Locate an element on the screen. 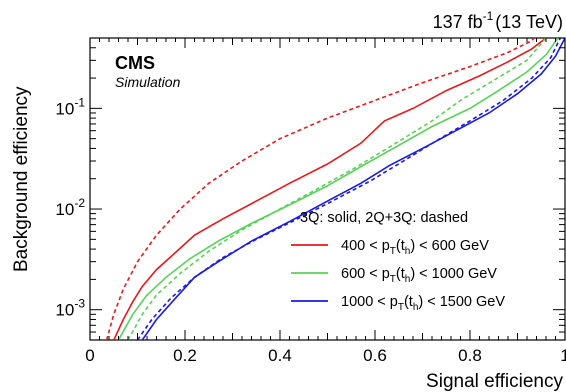  simulation-label: Simulation is located at coordinates (148, 82).